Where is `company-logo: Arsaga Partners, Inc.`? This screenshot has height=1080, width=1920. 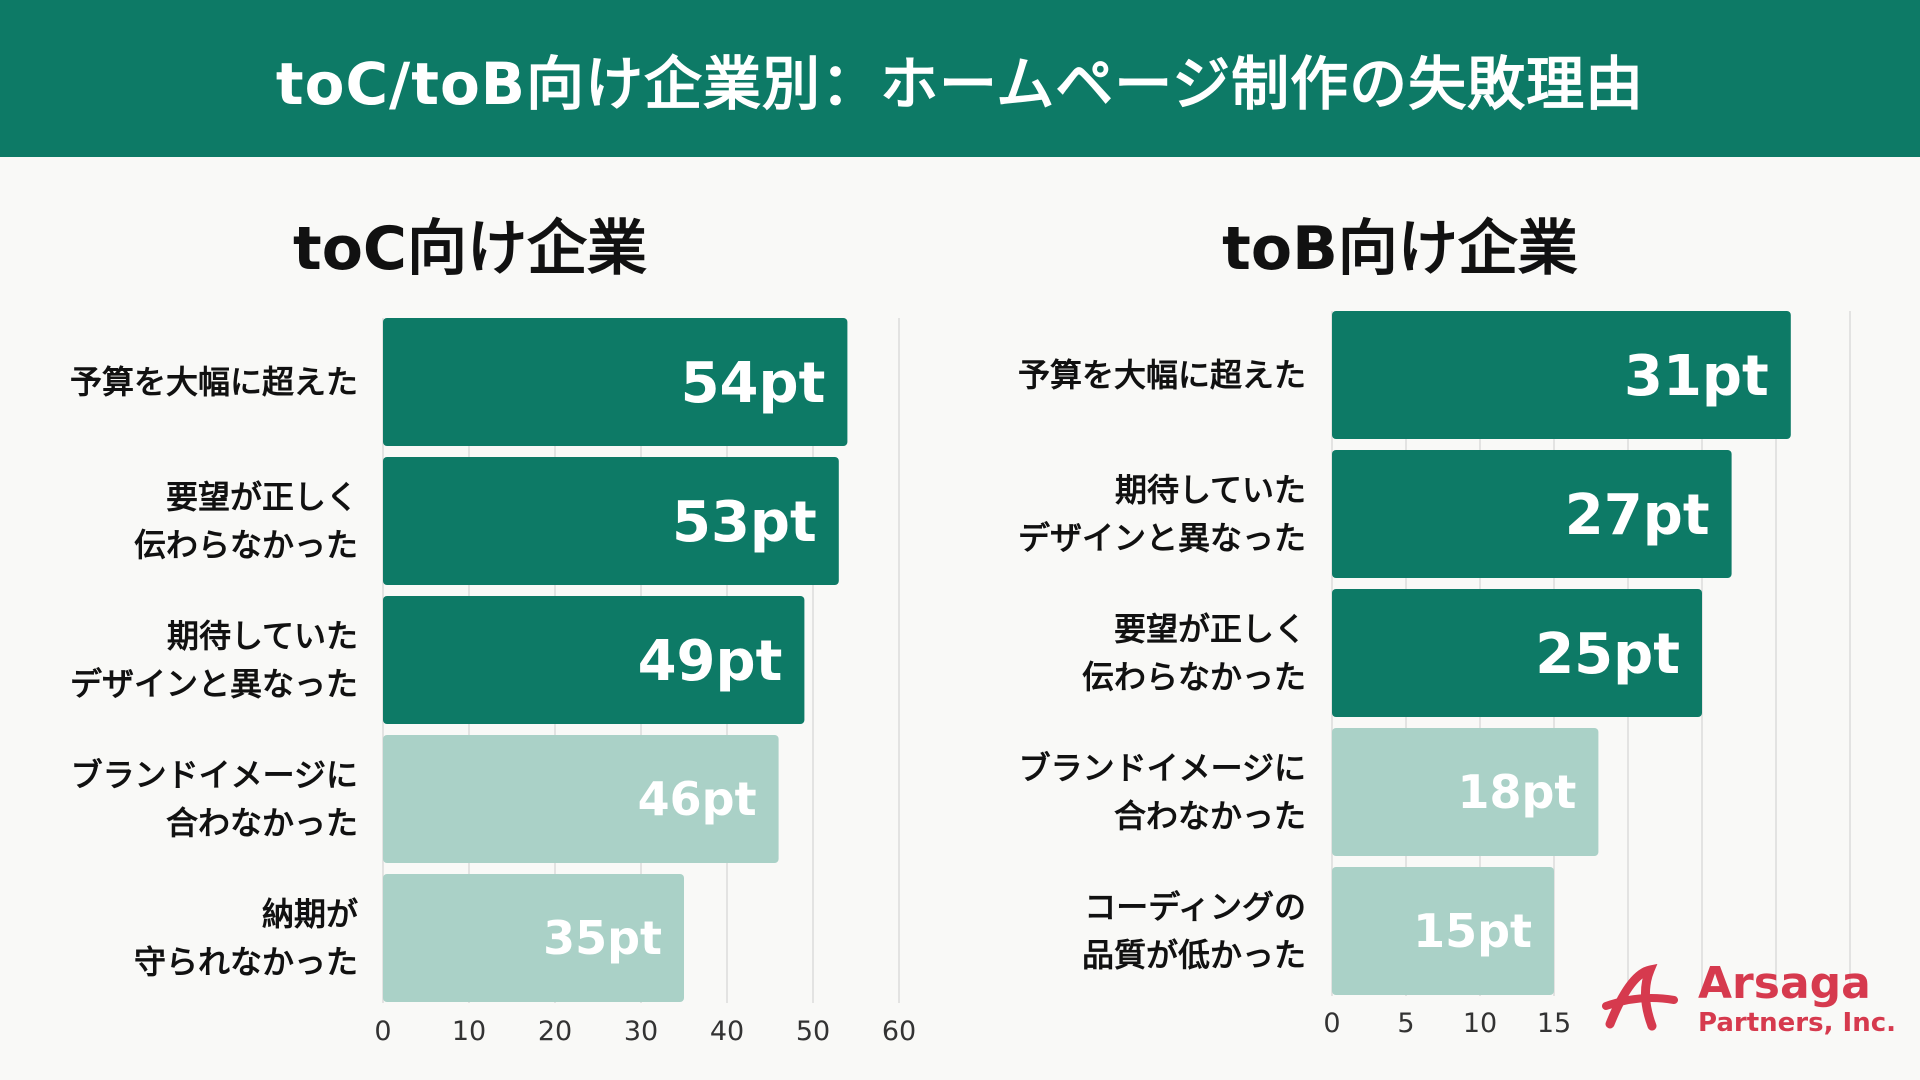 company-logo: Arsaga Partners, Inc. is located at coordinates (1750, 998).